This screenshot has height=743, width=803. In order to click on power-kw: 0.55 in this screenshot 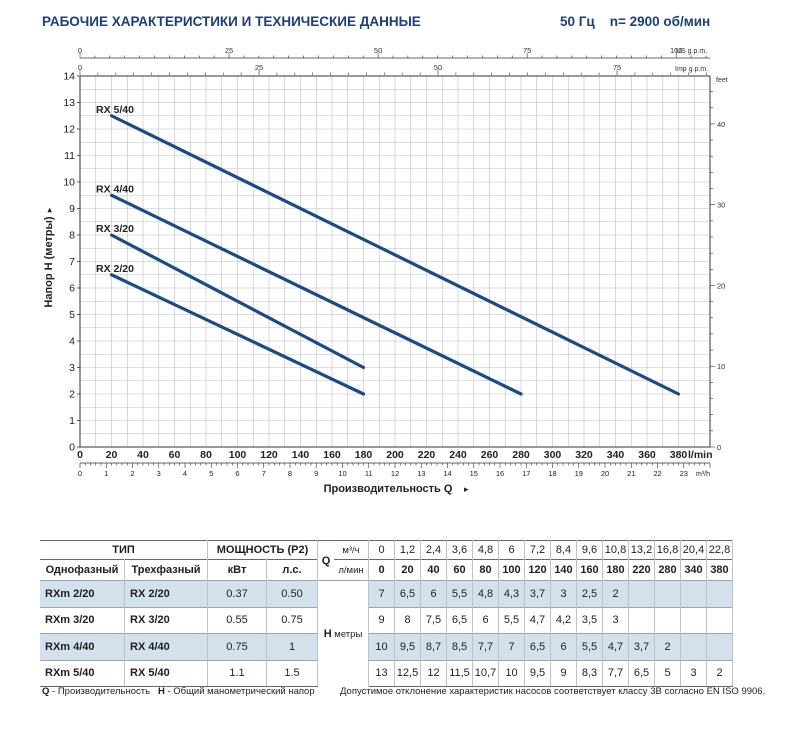, I will do `click(237, 620)`.